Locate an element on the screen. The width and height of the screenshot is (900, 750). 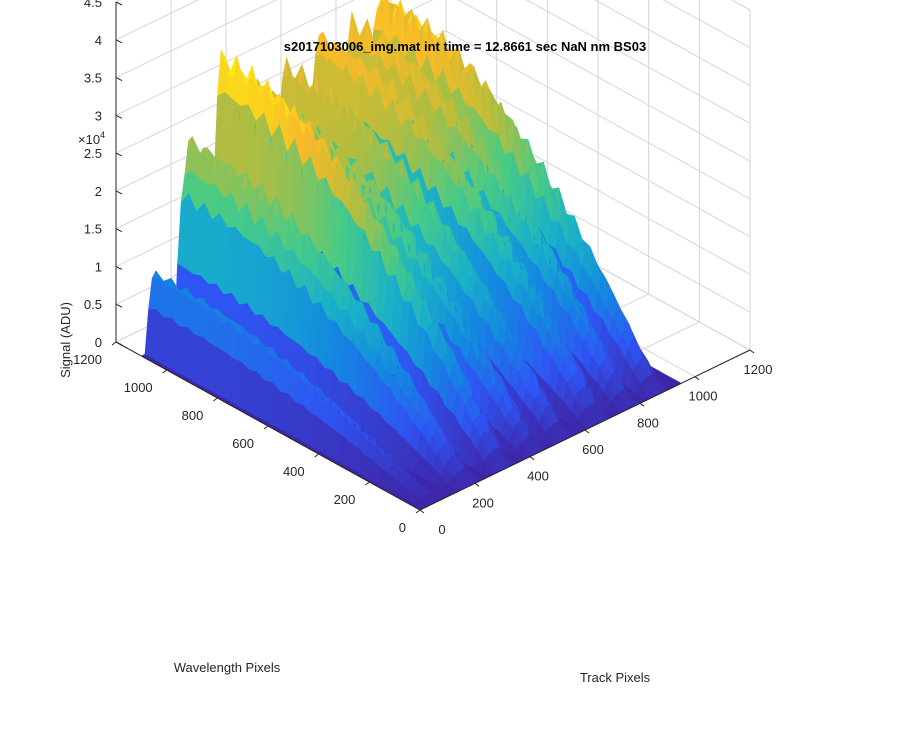
z-tick-label: 0.5 is located at coordinates (93, 304).